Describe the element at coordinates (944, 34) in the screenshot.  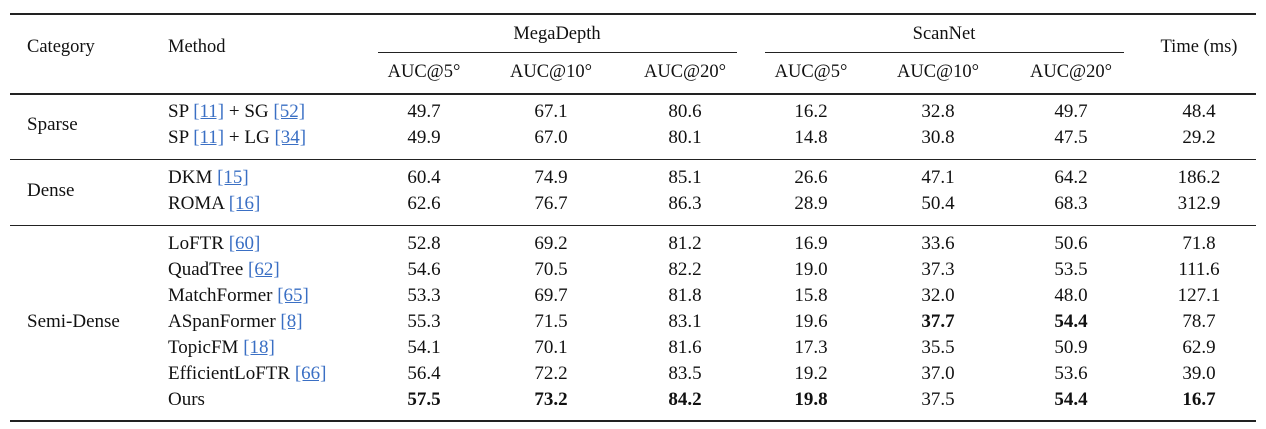
I see `header-scannet: ScanNet` at that location.